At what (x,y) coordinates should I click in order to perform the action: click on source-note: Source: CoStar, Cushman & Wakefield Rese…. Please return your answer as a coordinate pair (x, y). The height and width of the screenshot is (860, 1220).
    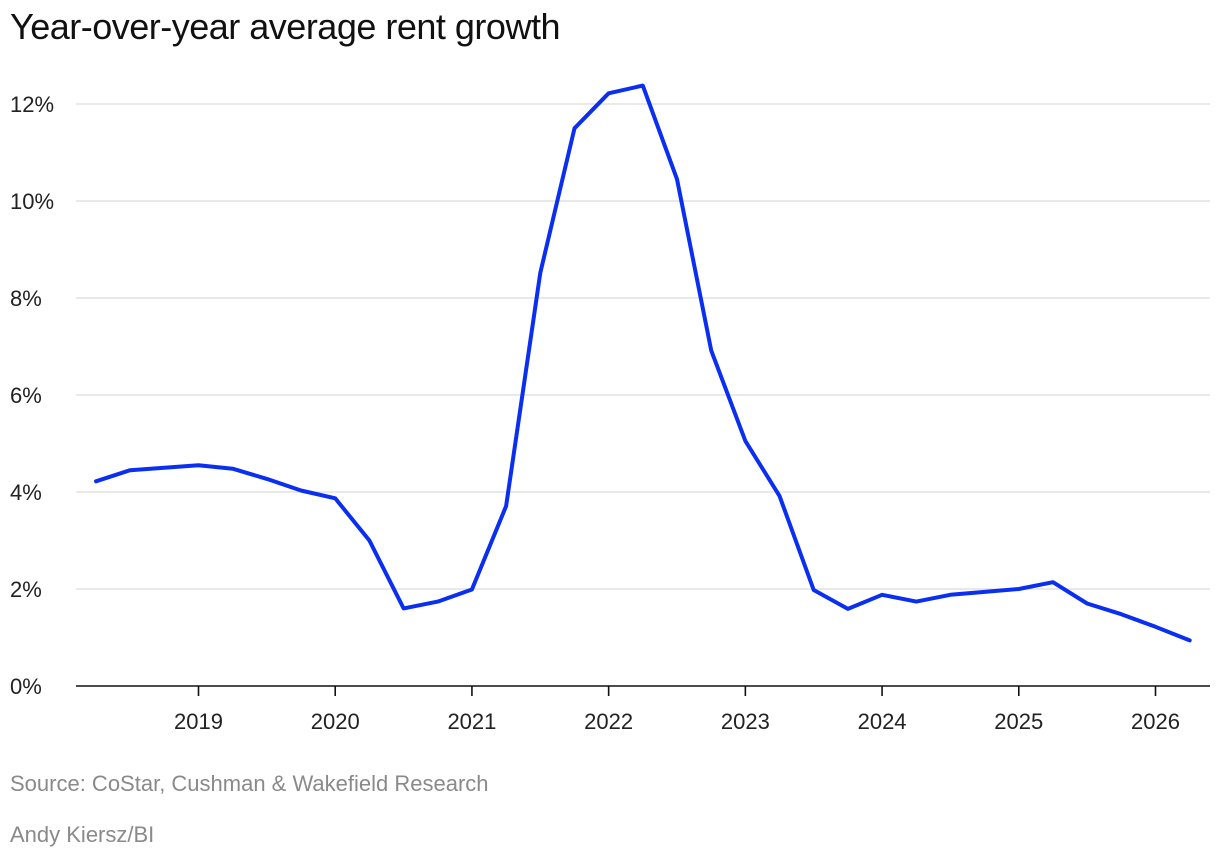
    Looking at the image, I should click on (249, 783).